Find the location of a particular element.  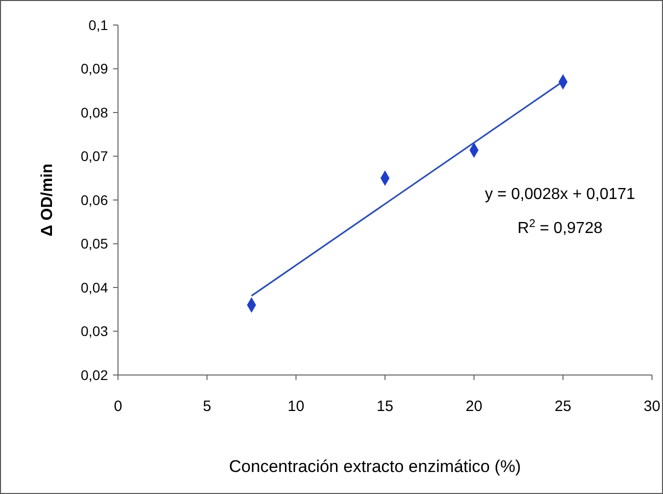

y-tick-label: 0,09 is located at coordinates (94, 68).